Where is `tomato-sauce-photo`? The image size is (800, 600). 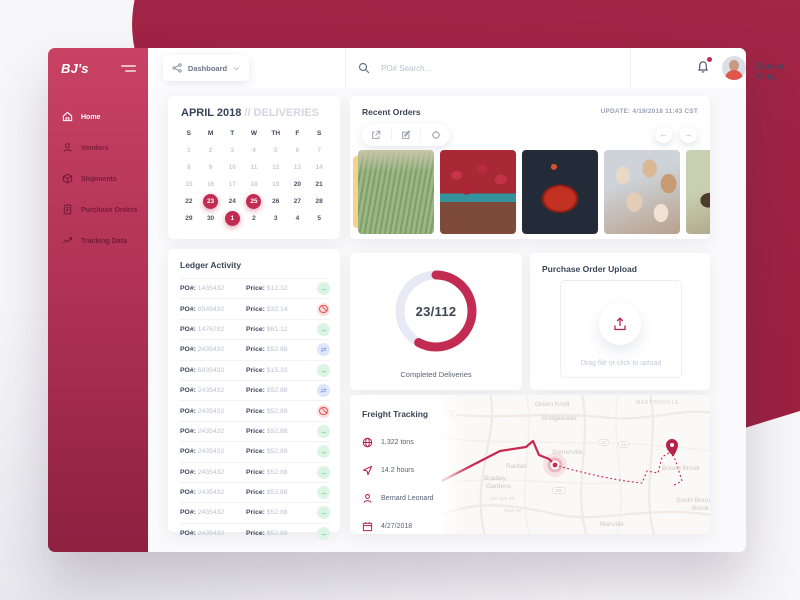
tomato-sauce-photo is located at coordinates (560, 192).